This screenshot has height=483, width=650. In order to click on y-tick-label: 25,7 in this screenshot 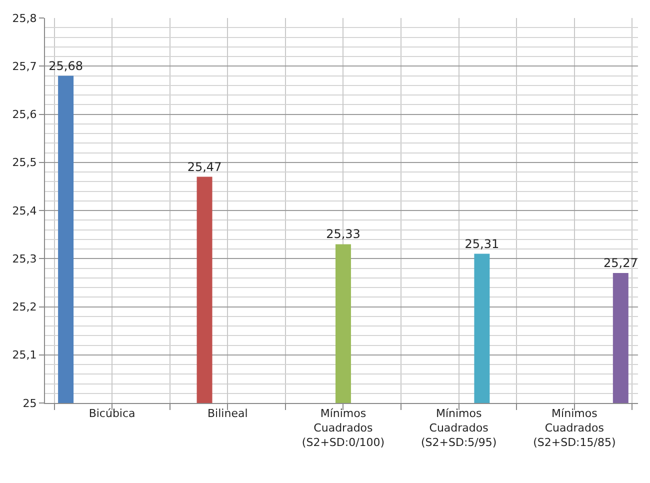, I will do `click(24, 66)`.